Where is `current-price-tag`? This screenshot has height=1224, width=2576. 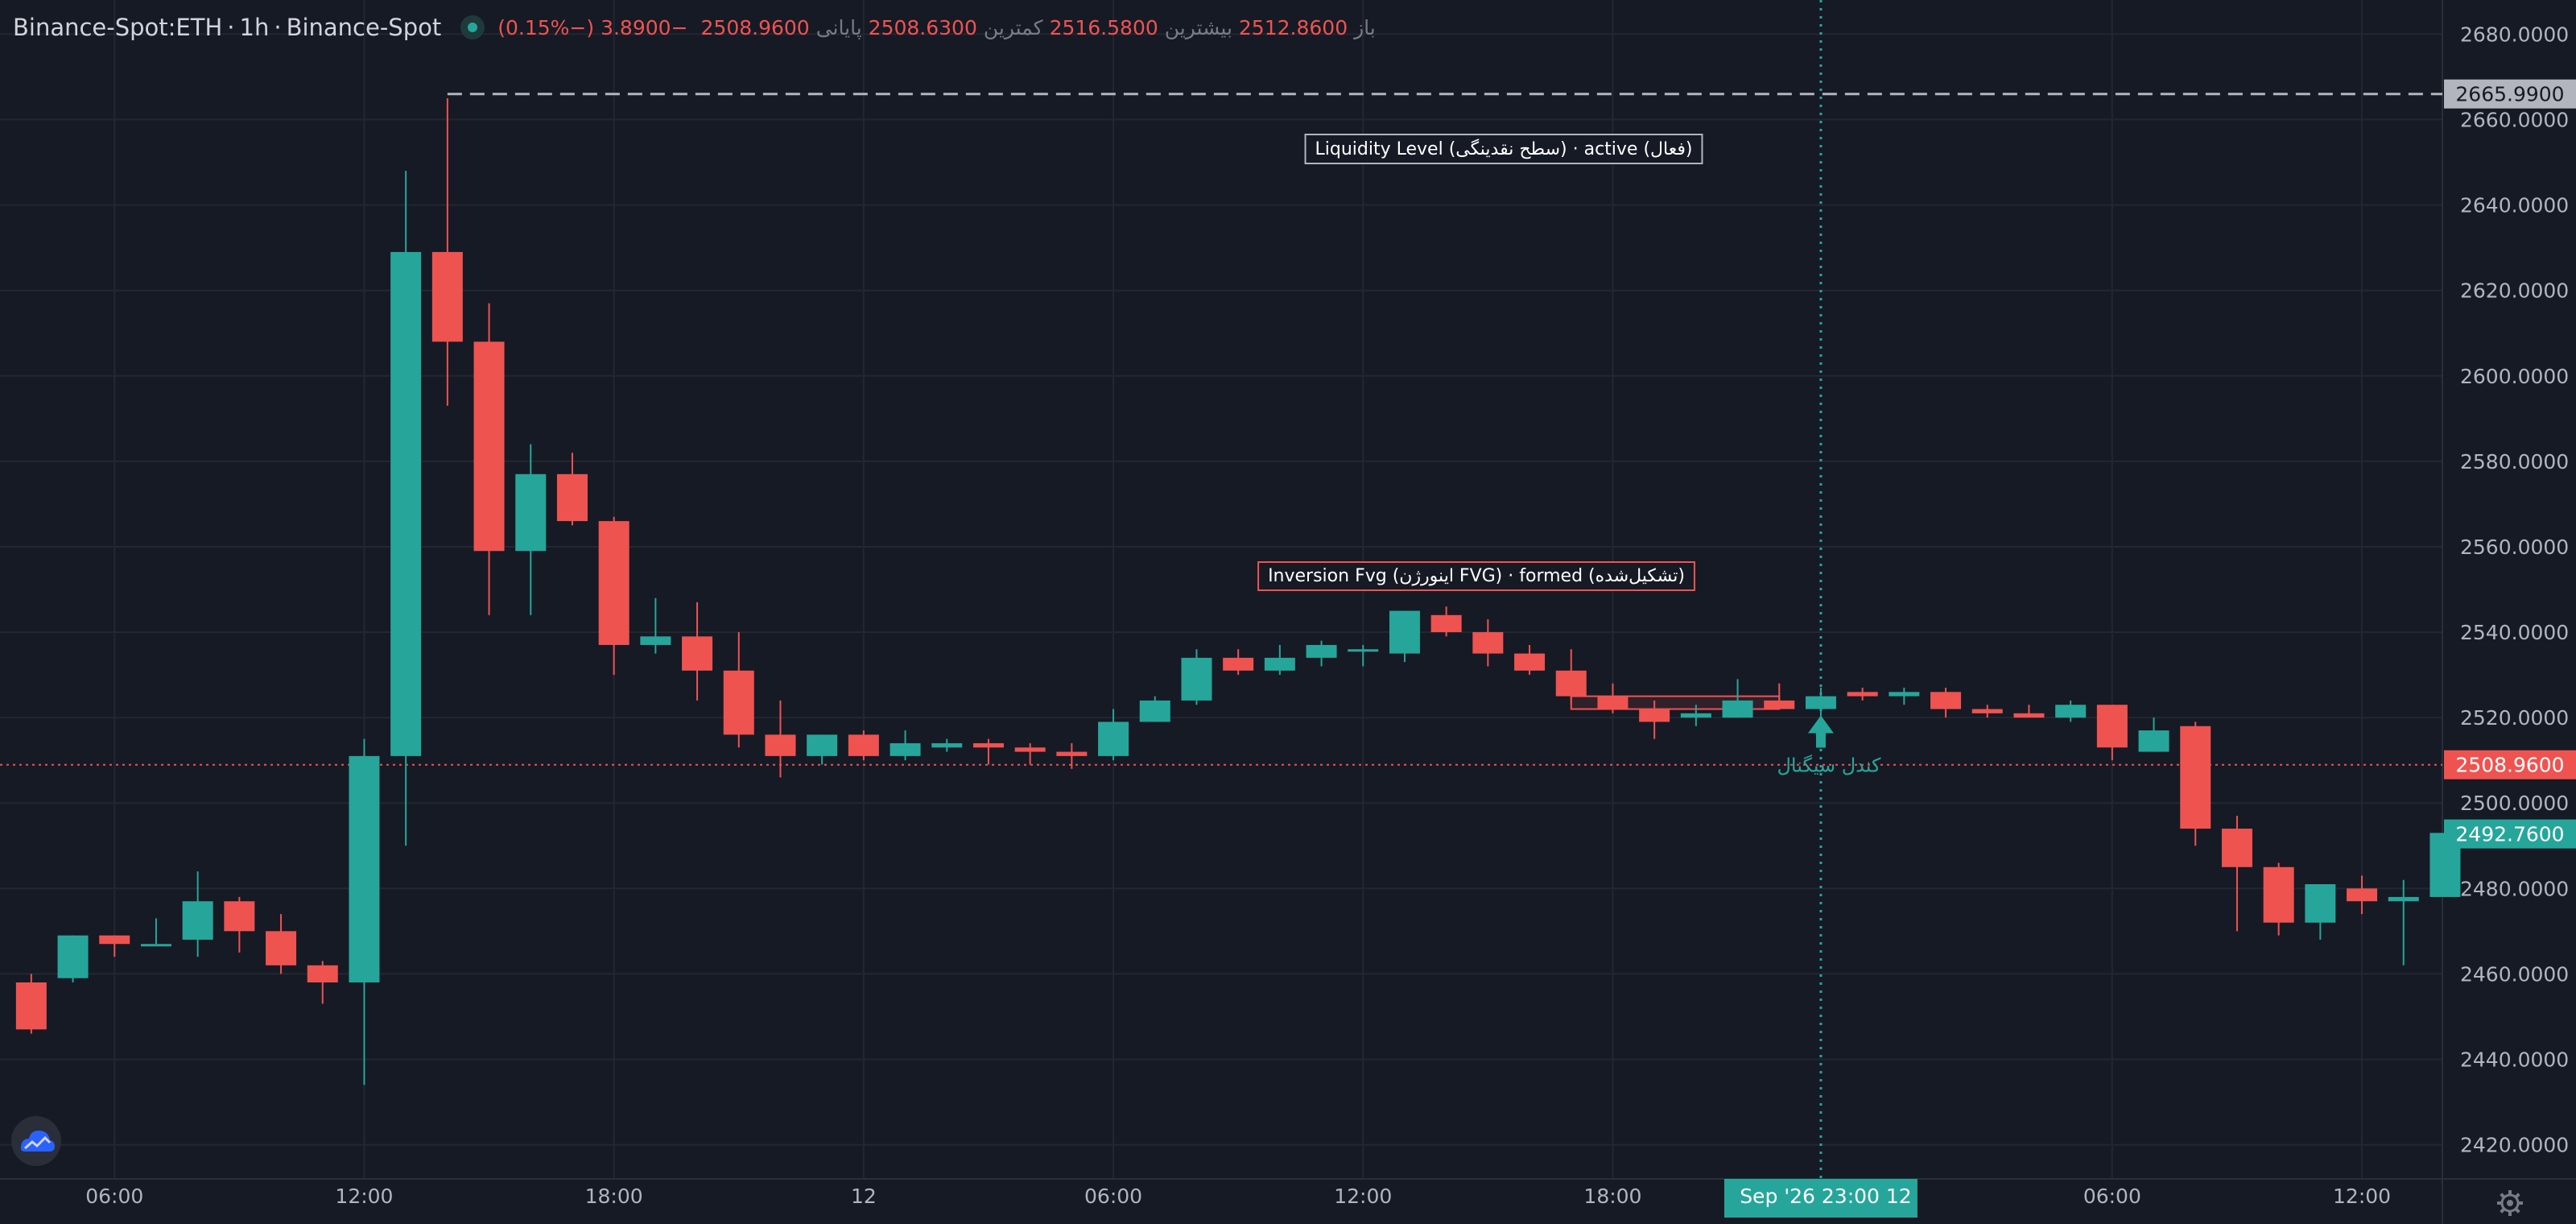
current-price-tag is located at coordinates (2510, 764).